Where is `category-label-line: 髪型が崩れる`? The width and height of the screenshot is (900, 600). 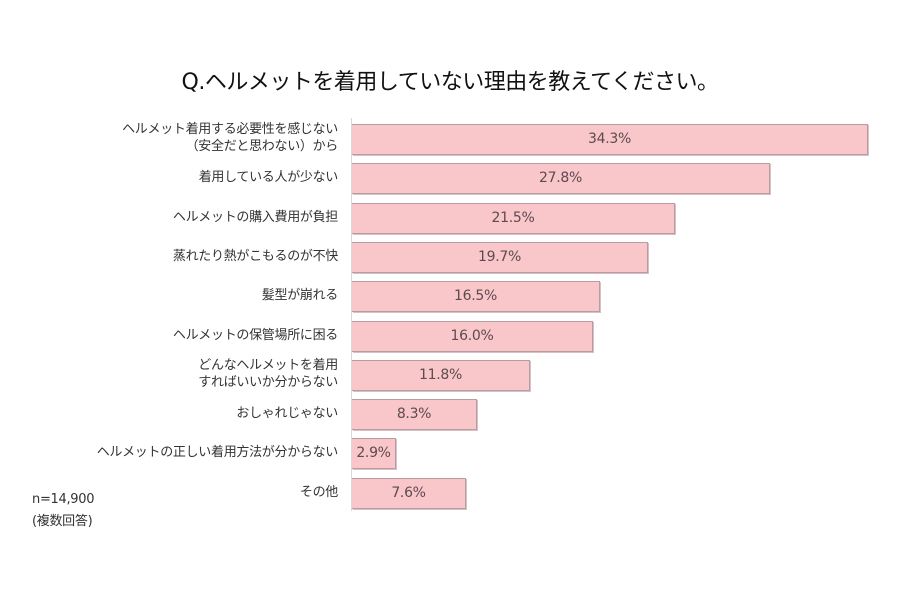
category-label-line: 髪型が崩れる is located at coordinates (300, 295).